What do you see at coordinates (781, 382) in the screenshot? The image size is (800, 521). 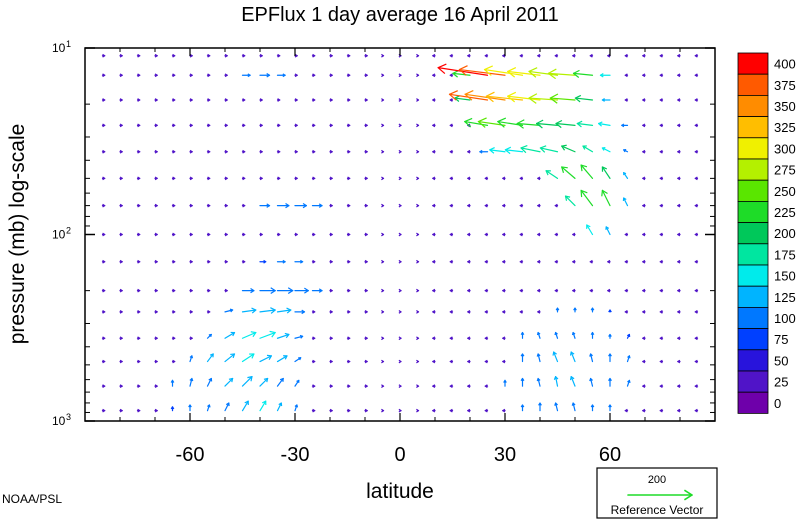 I see `colorbar-label: 25` at bounding box center [781, 382].